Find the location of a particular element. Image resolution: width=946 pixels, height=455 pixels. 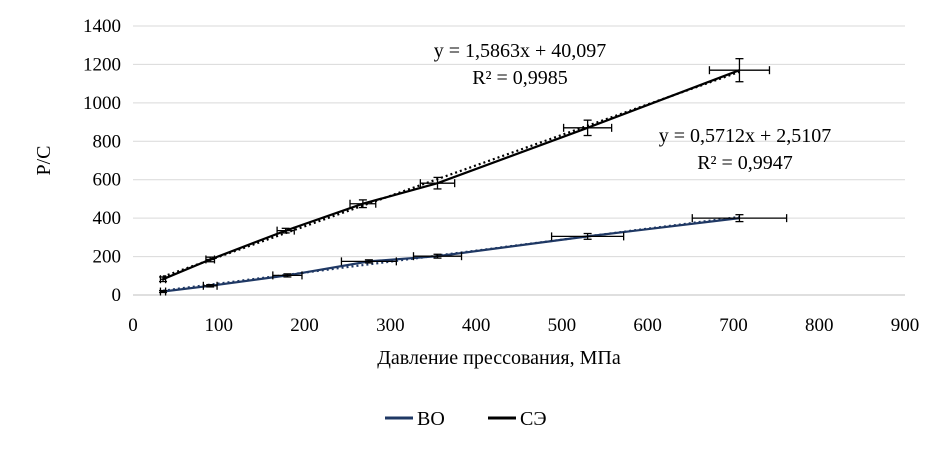

x-tick-label: 300 is located at coordinates (390, 325).